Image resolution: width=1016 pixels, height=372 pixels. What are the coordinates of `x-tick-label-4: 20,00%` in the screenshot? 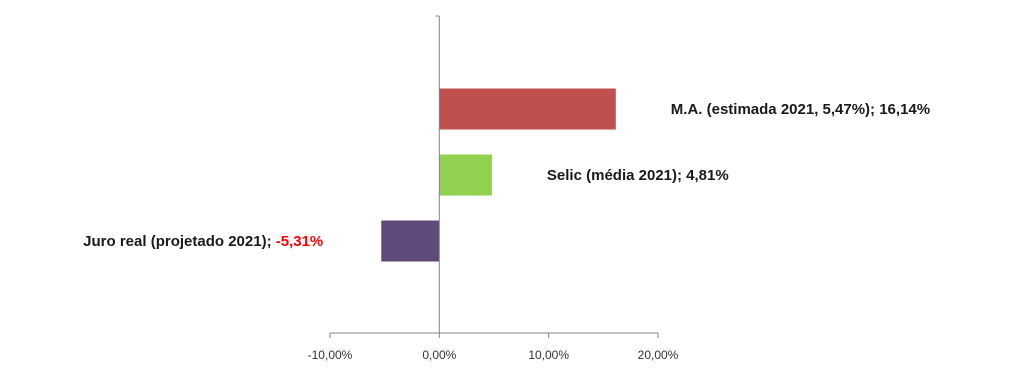 It's located at (658, 355).